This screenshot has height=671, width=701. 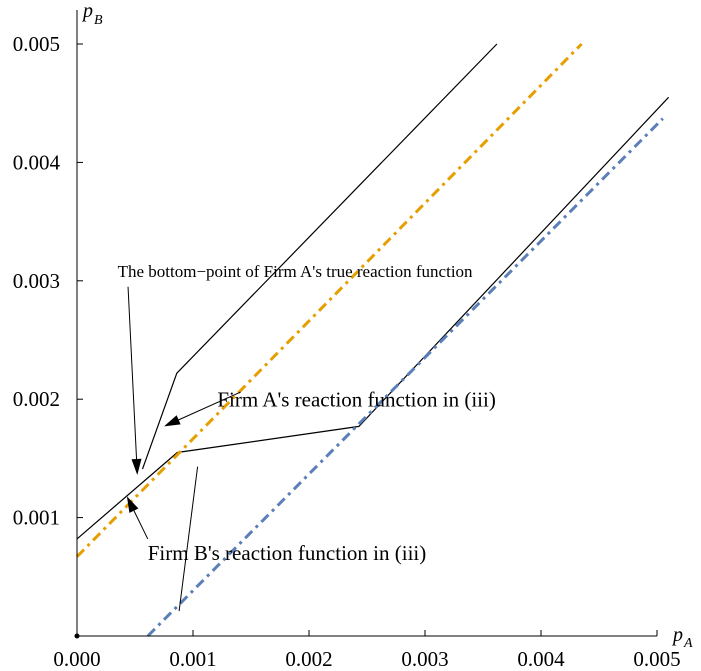 I want to click on x-tick-label: 0.003, so click(x=424, y=659).